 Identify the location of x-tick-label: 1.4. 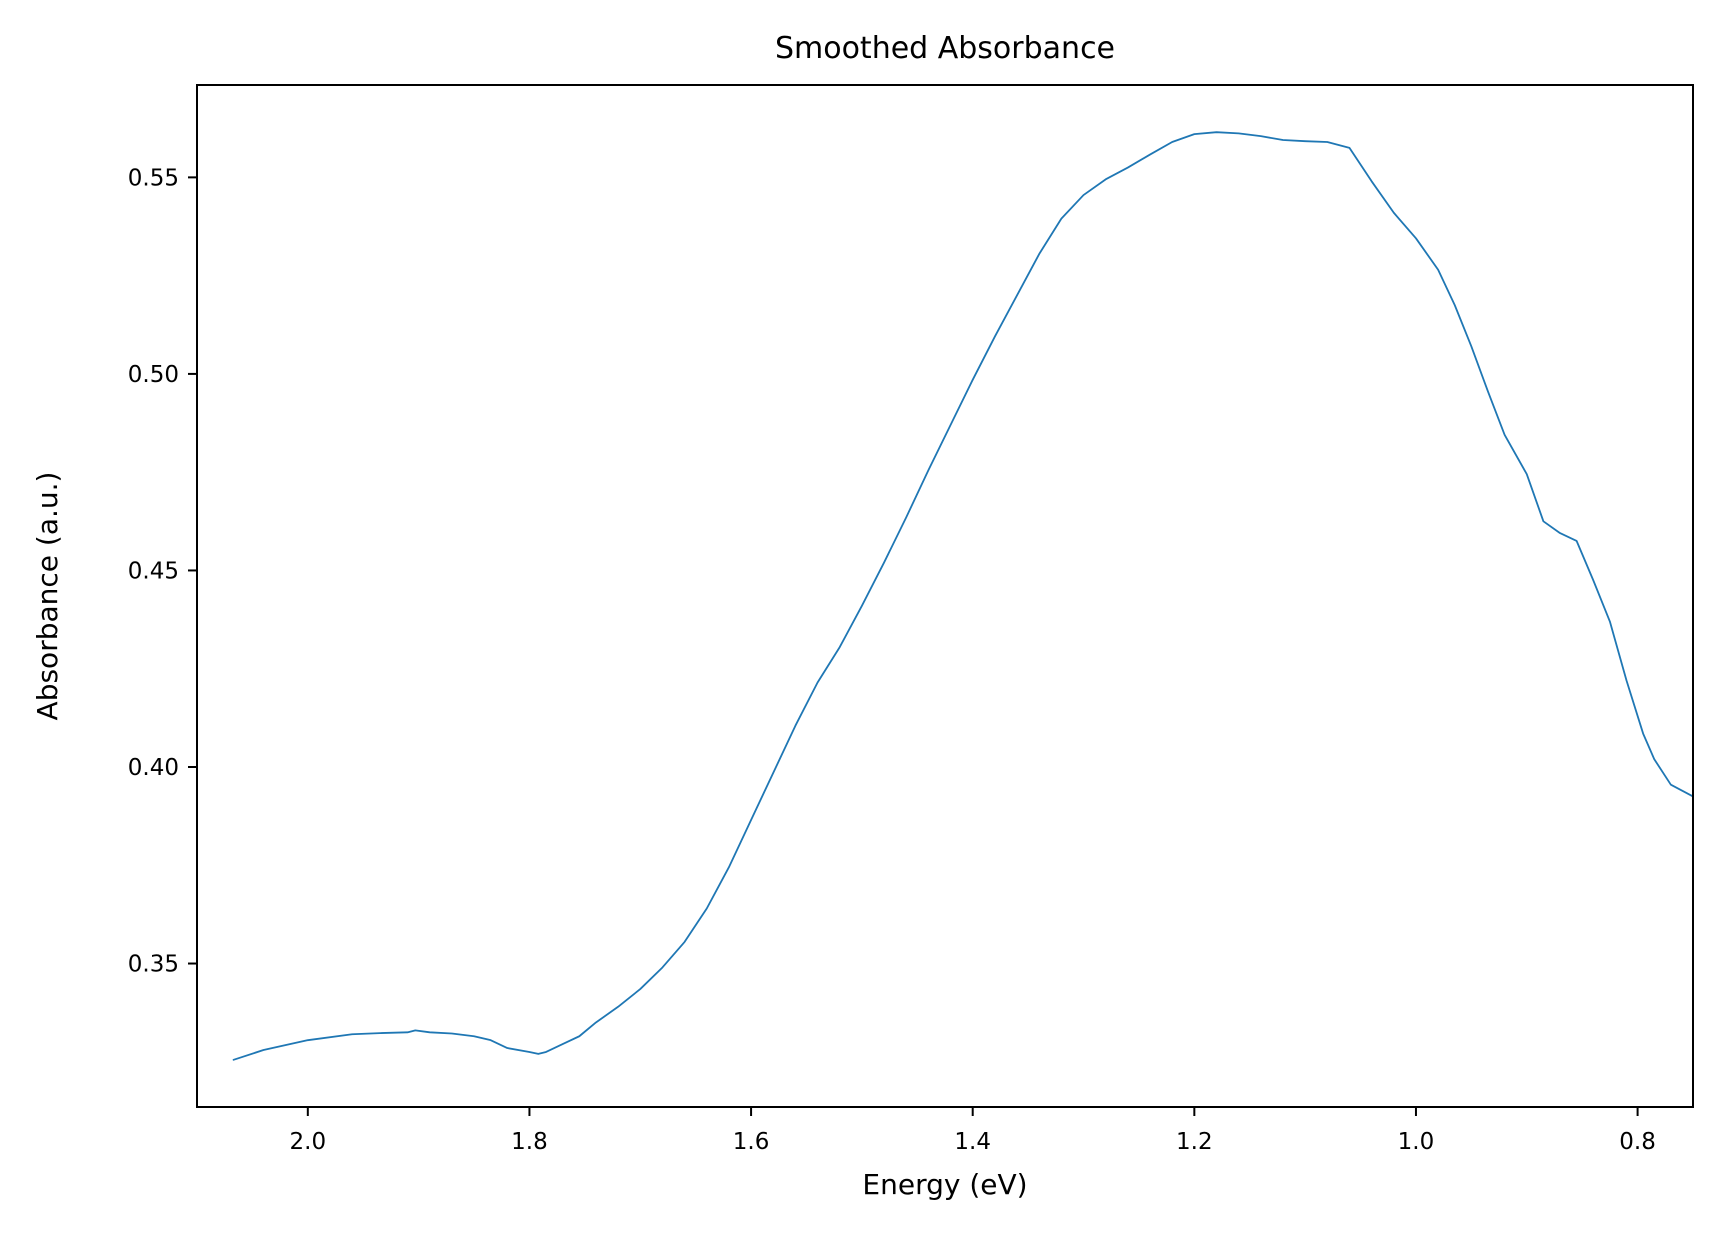
(972, 1142).